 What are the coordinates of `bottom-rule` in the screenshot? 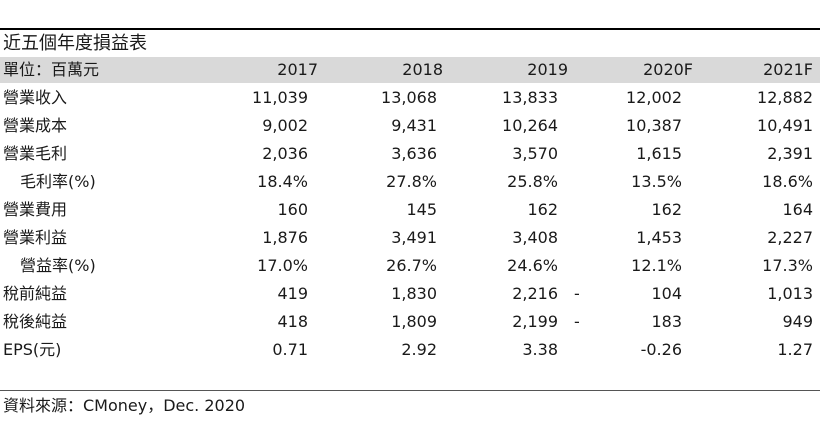 It's located at (410, 390).